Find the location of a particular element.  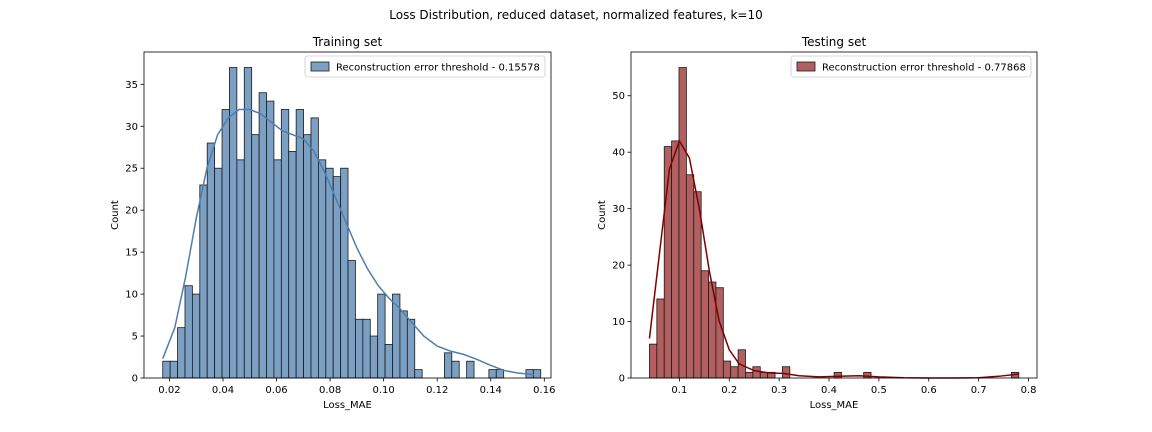

testing-x-tick-label: 0.4 is located at coordinates (829, 390).